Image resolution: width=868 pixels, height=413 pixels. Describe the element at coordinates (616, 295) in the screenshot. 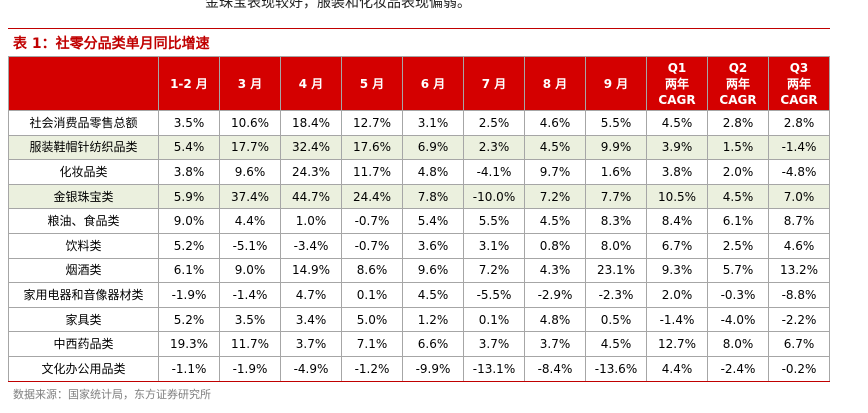

I see `value-cell: -2.3%` at that location.